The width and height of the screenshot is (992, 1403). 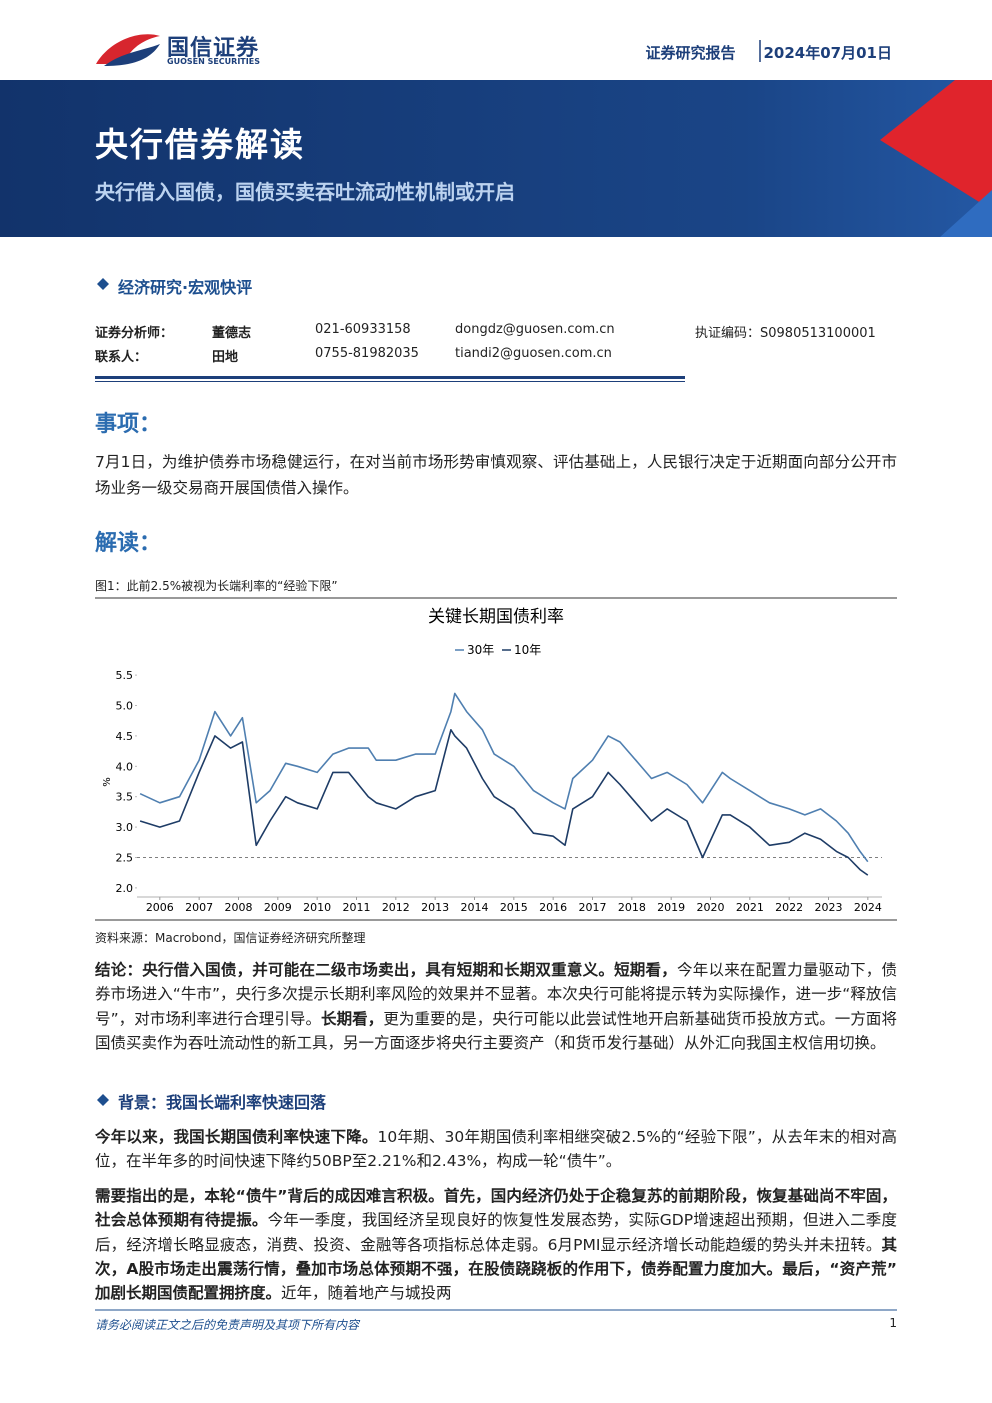 I want to click on contact-cell: 证券分析师：, so click(x=134, y=333).